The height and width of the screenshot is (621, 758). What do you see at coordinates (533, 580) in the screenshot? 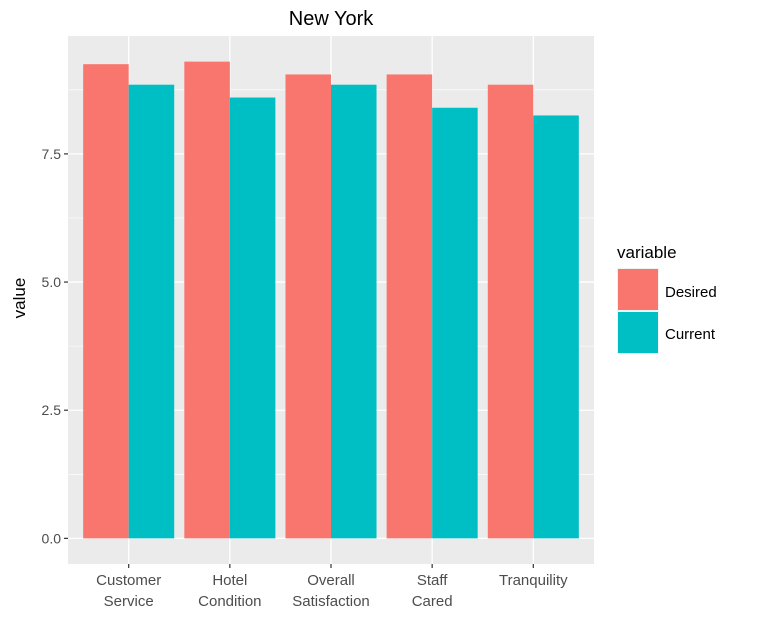
I see `x-tick-label: Tranquility` at bounding box center [533, 580].